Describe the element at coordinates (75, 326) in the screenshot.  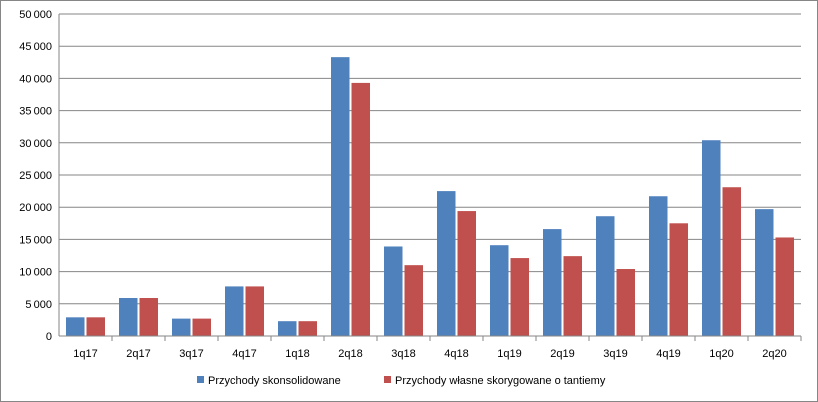
I see `bar-1-1q17` at that location.